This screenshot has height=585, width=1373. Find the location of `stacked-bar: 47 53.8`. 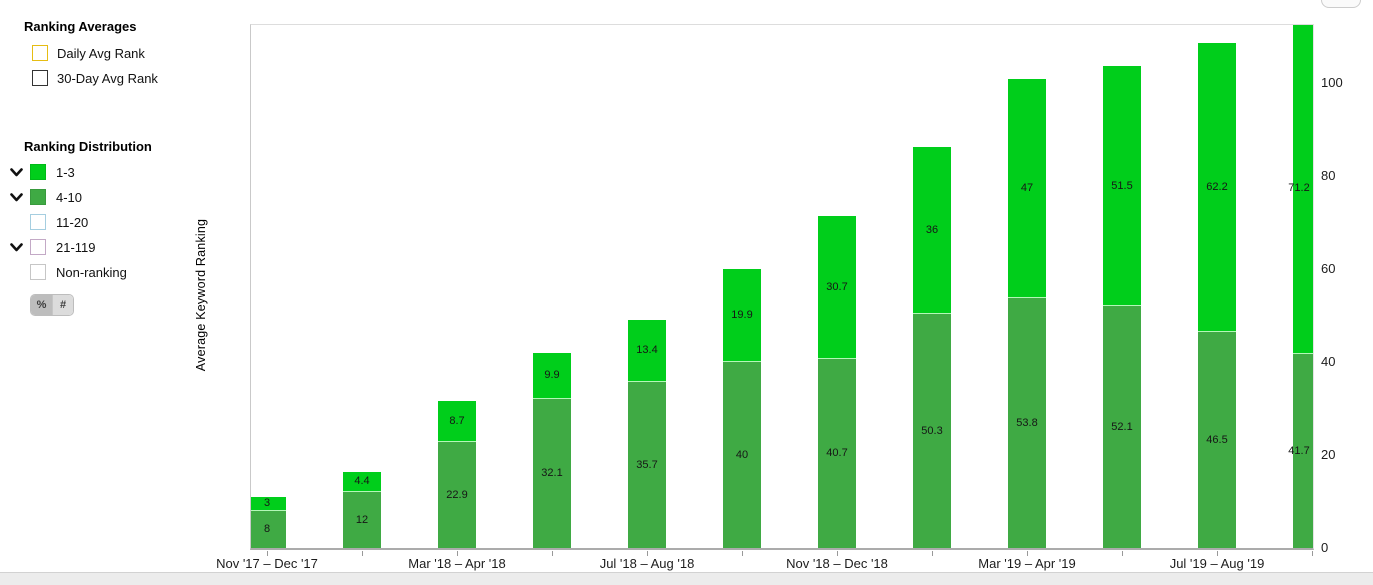

stacked-bar: 47 53.8 is located at coordinates (1027, 313).